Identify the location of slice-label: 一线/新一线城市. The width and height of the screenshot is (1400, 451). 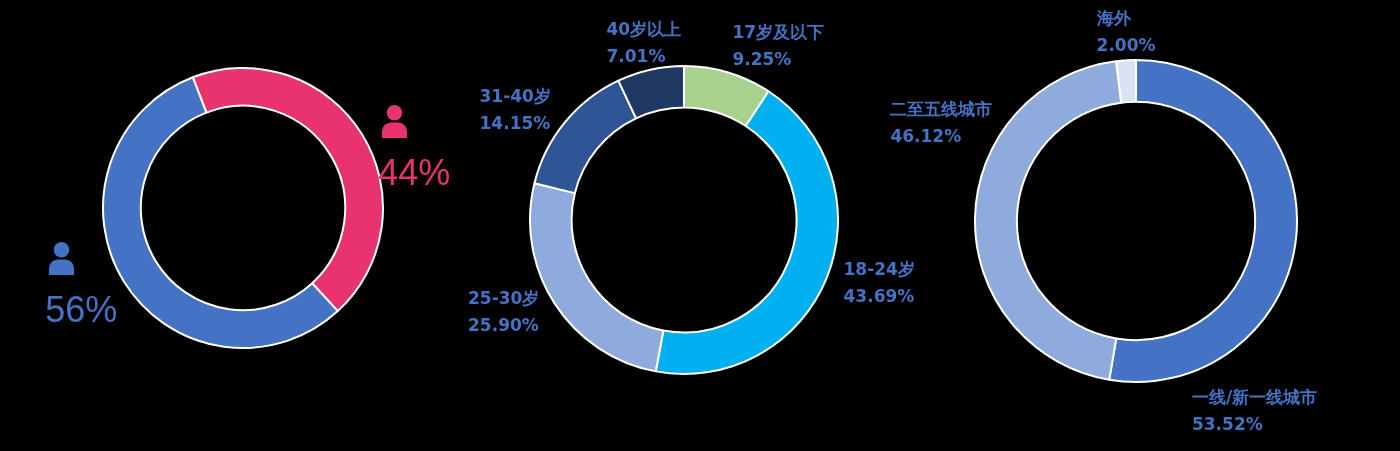
(1254, 396).